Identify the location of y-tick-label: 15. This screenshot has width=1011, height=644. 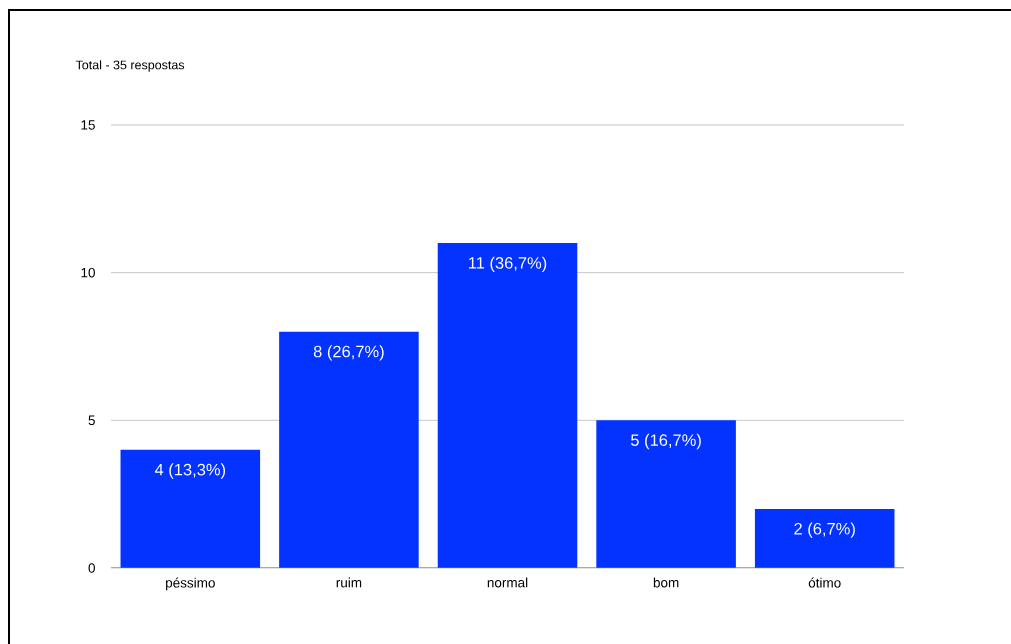
(88, 125).